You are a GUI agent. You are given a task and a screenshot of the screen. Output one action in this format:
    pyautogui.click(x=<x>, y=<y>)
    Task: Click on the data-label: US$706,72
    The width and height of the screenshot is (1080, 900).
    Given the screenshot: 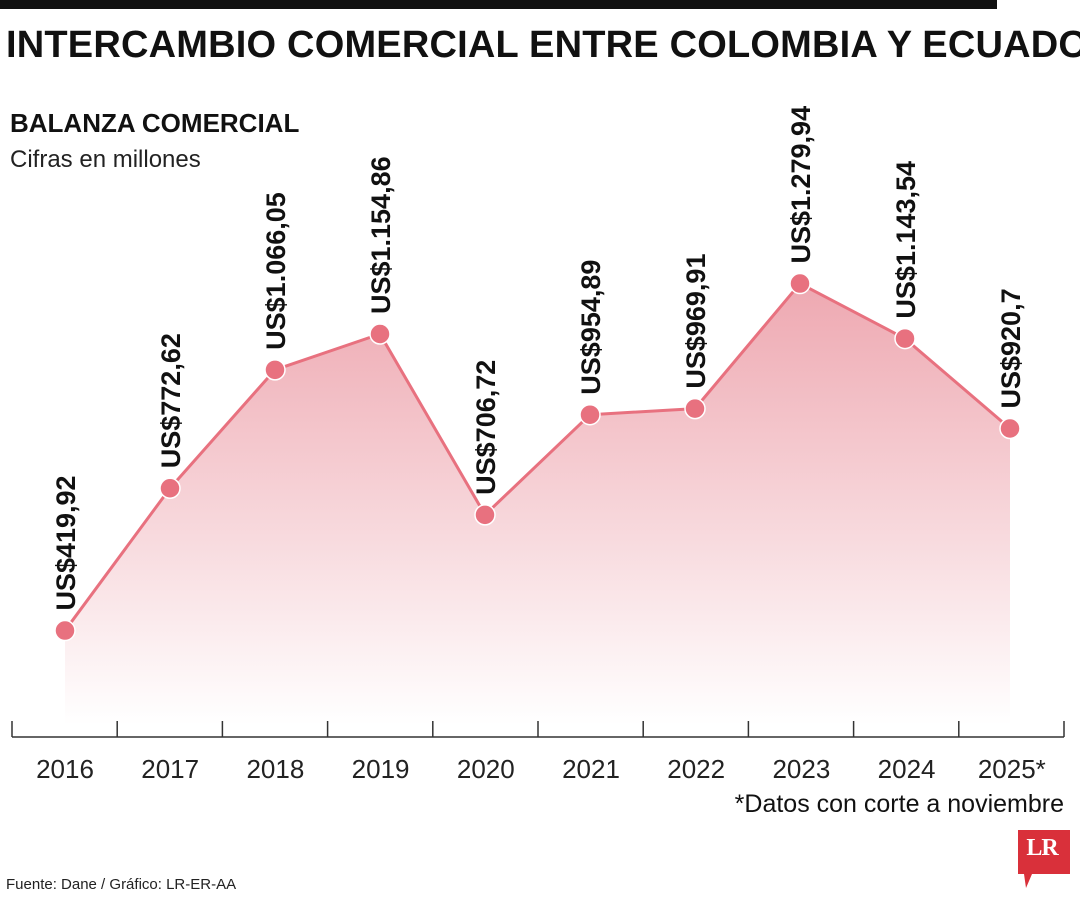 What is the action you would take?
    pyautogui.click(x=486, y=427)
    